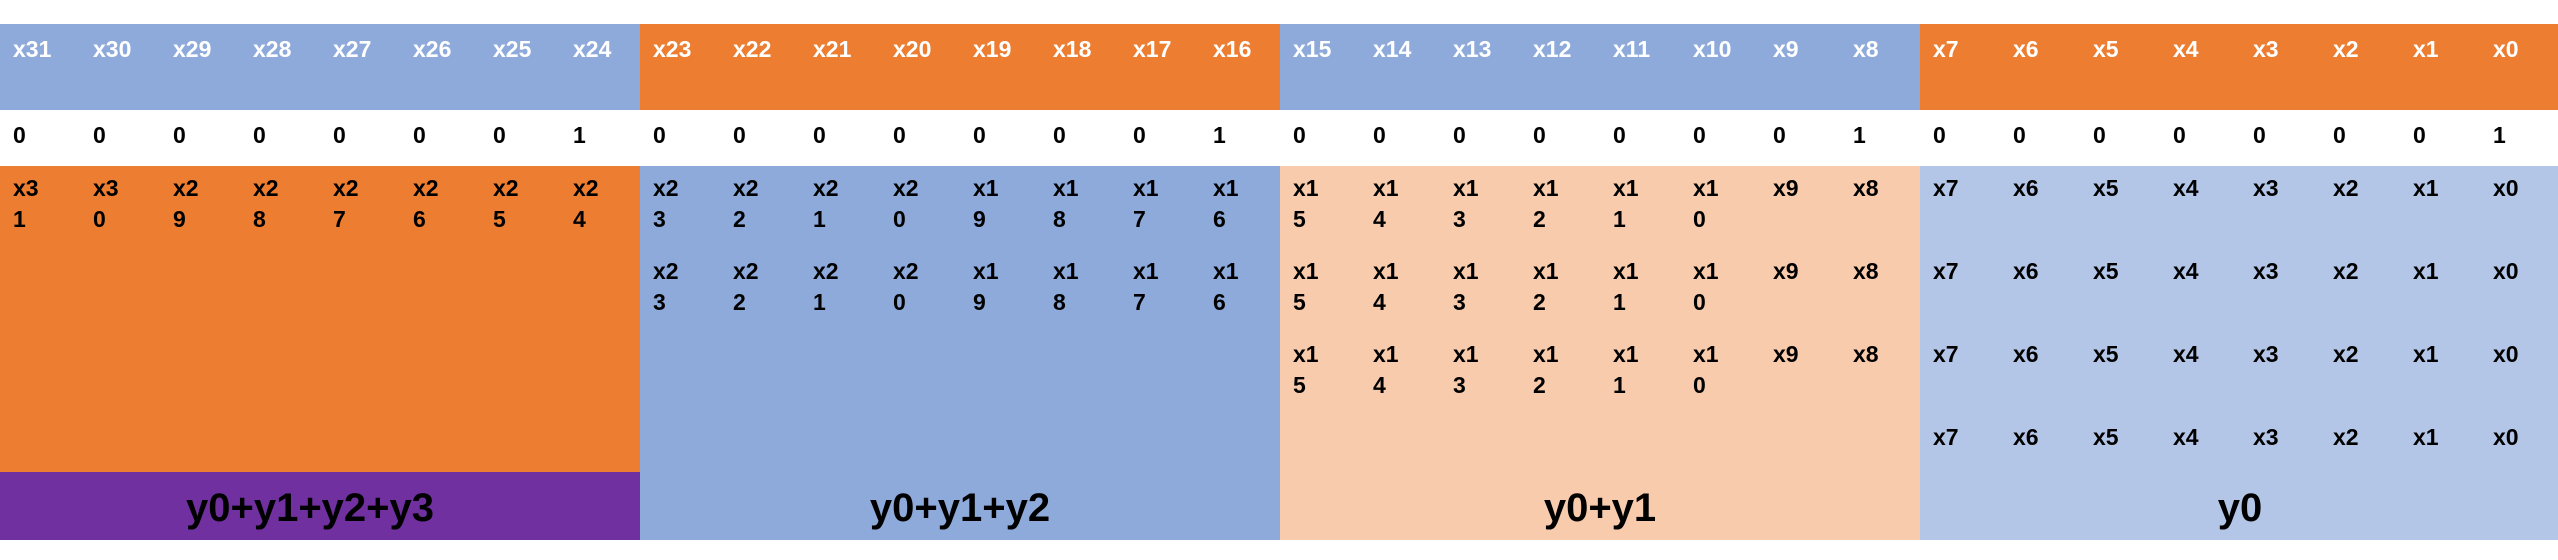 This screenshot has width=2558, height=560. Describe the element at coordinates (1459, 135) in the screenshot. I see `multiplier-bit-18: 0` at that location.